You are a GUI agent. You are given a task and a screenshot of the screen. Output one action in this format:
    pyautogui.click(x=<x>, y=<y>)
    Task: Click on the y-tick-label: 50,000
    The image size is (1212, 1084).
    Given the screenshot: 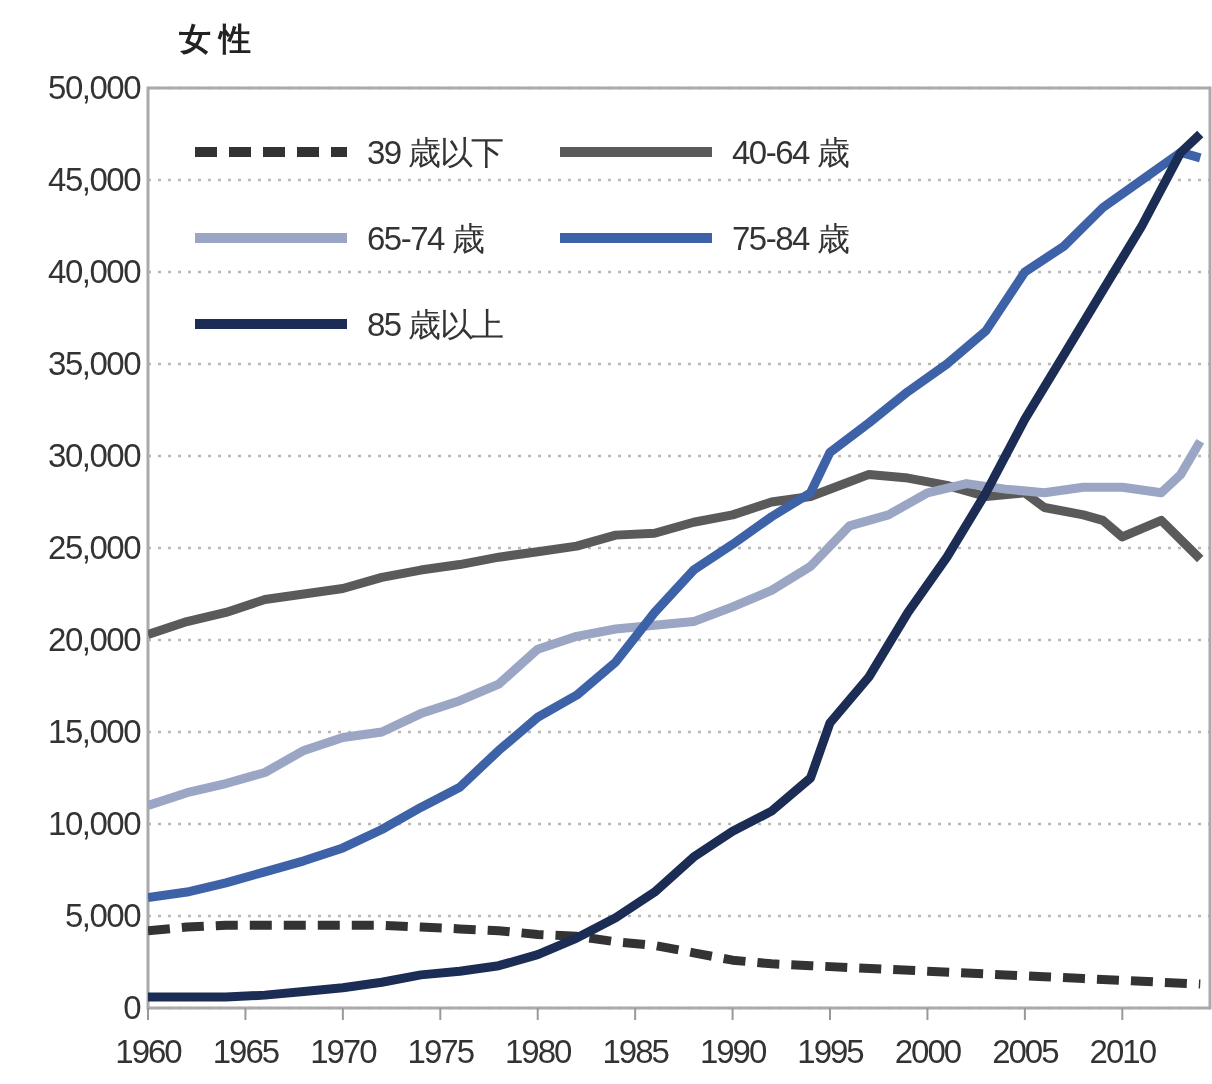 What is the action you would take?
    pyautogui.click(x=95, y=87)
    